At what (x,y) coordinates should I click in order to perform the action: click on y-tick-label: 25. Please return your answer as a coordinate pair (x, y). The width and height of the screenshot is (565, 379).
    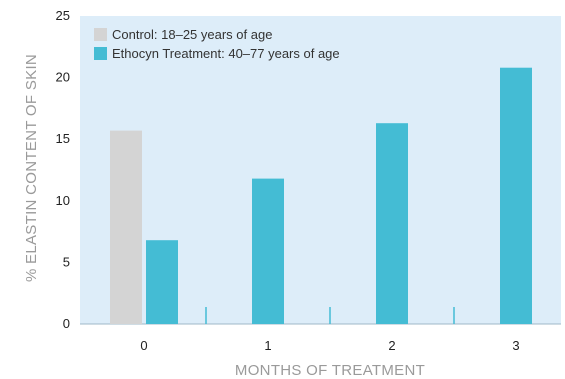
    Looking at the image, I should click on (63, 15).